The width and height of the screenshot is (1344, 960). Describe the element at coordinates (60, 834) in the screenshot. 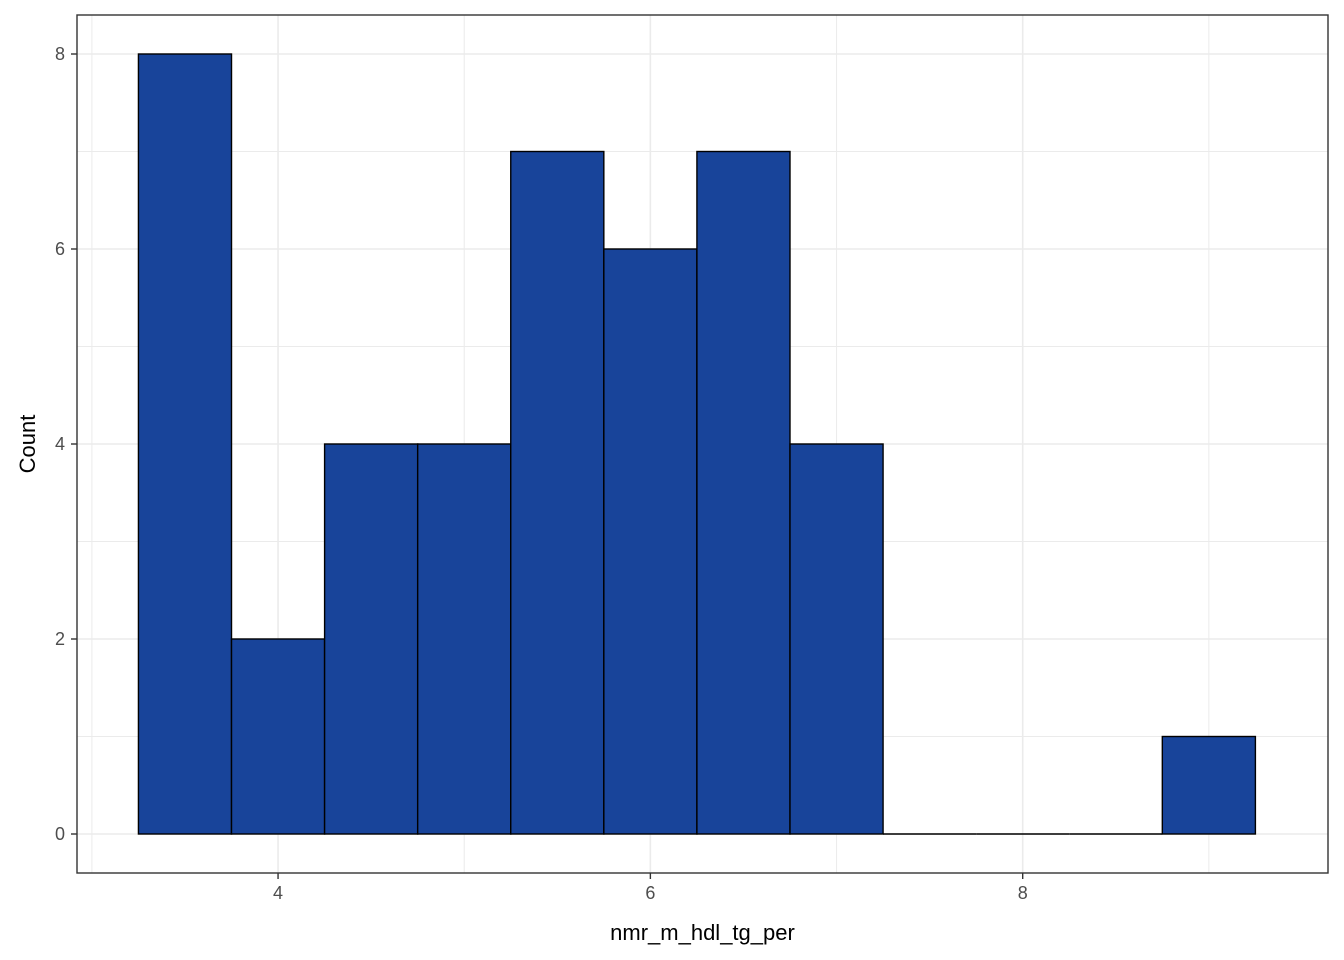

I see `y-tick-label: 0` at that location.